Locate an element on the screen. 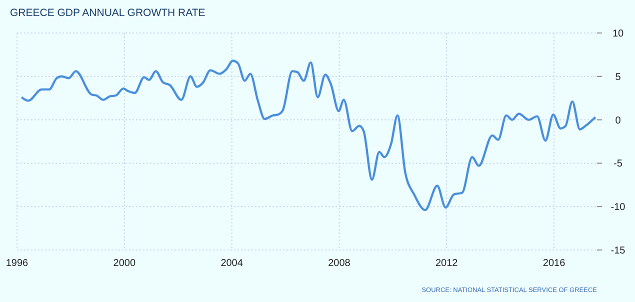 The width and height of the screenshot is (635, 302). y-tick-label: -10 is located at coordinates (618, 208).